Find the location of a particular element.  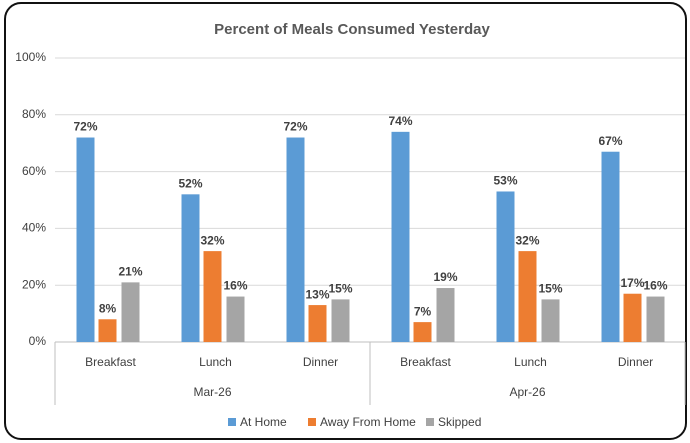

y-tick-label: 0% is located at coordinates (38, 341).